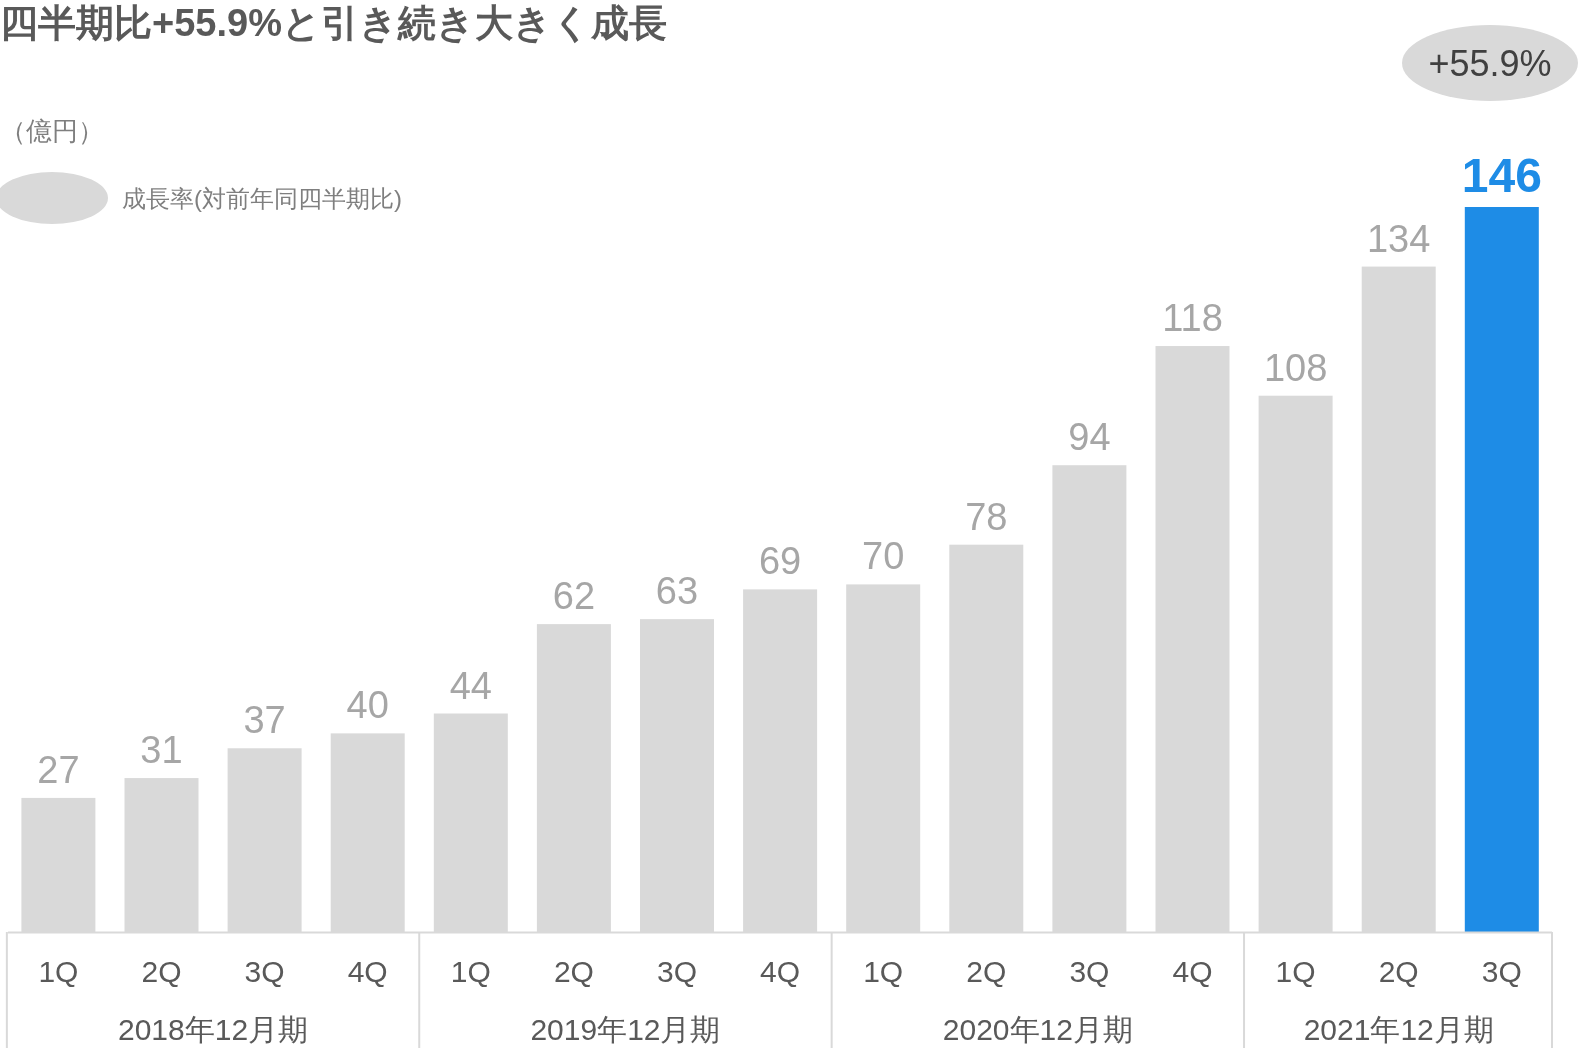 The image size is (1579, 1048). What do you see at coordinates (1398, 1029) in the screenshot?
I see `text: 2021年12月期` at bounding box center [1398, 1029].